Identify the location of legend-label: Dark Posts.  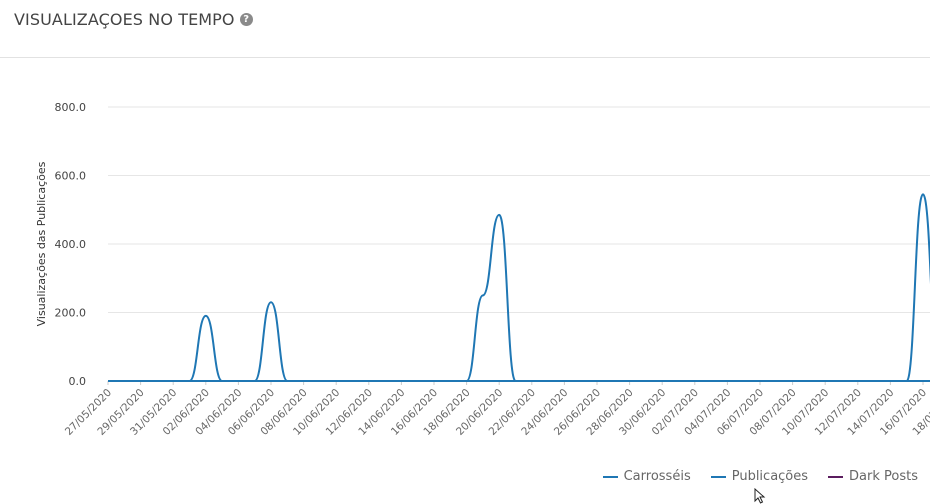
(883, 476).